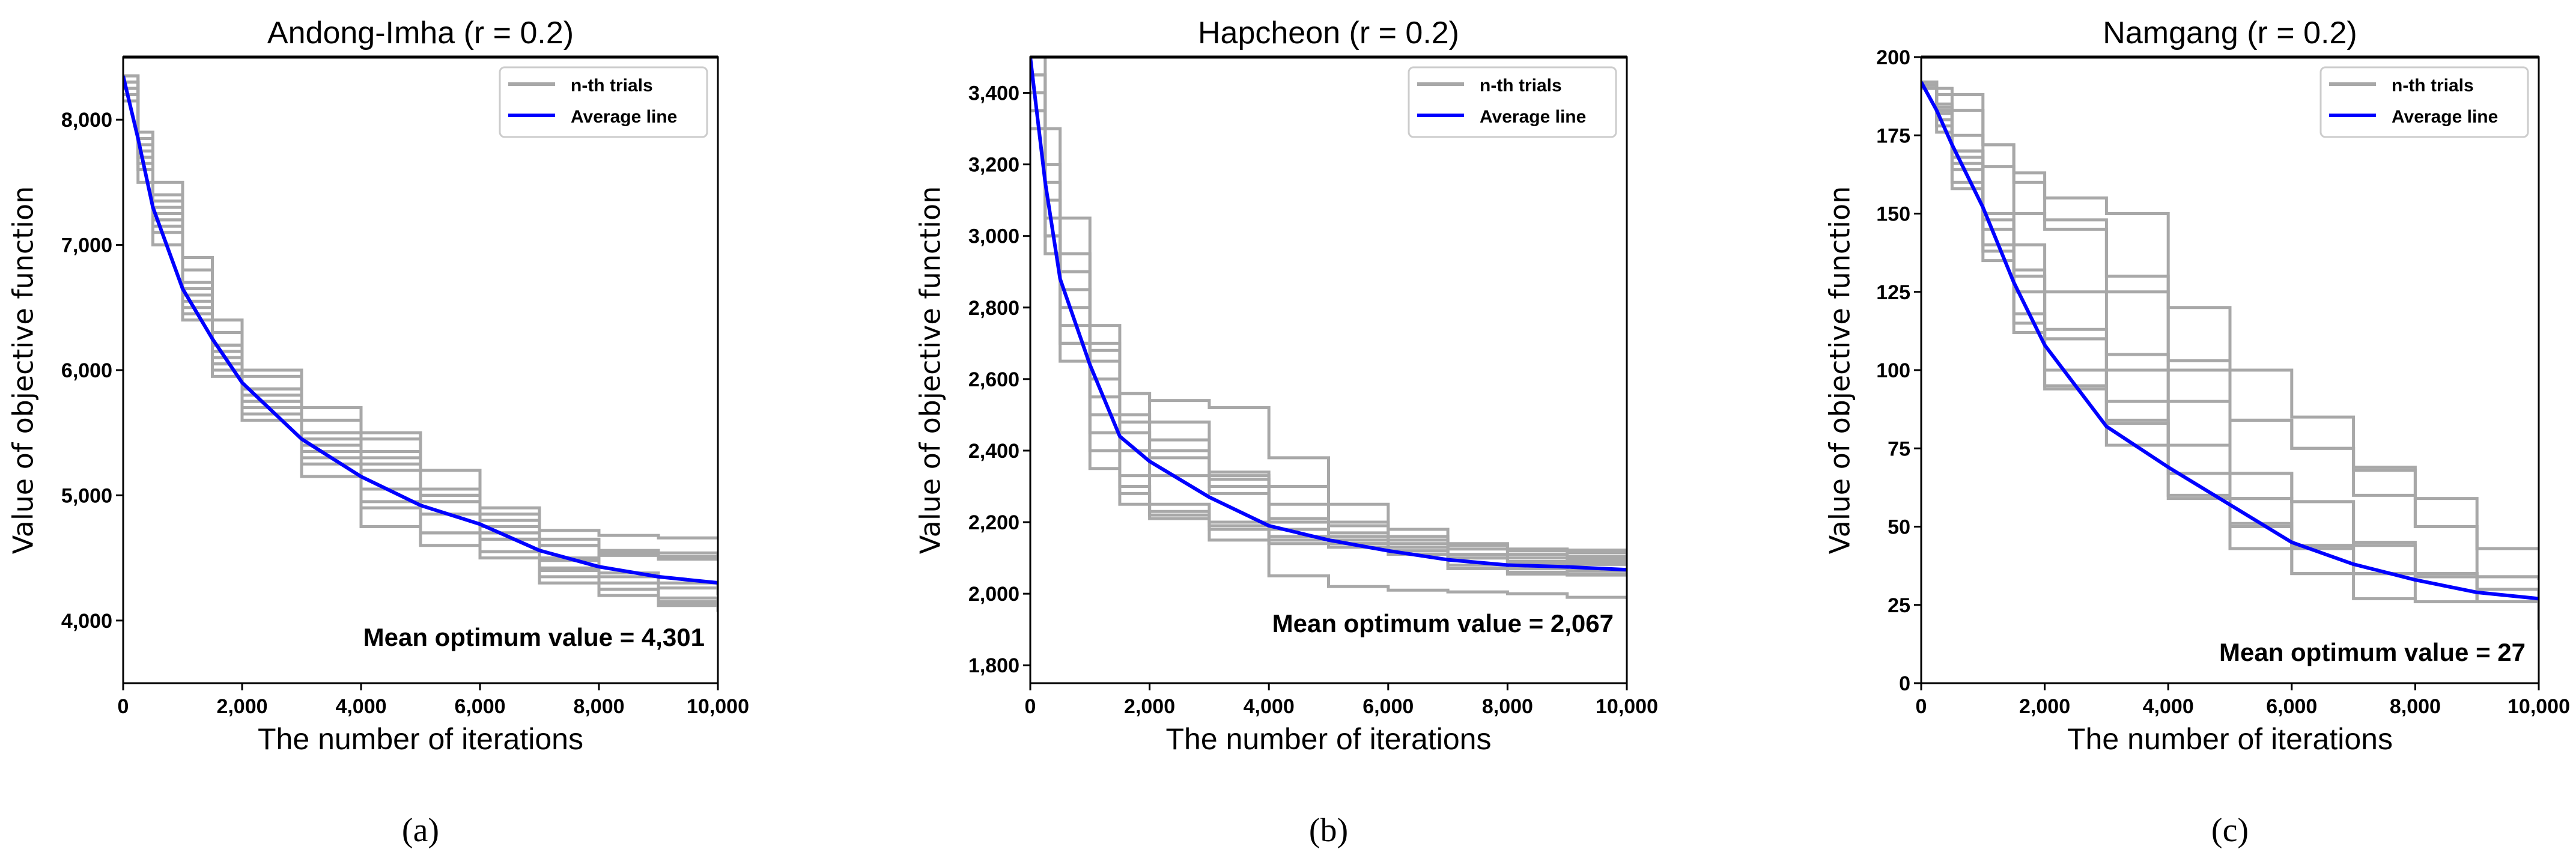 This screenshot has height=855, width=2576. I want to click on y-tick-label: 25, so click(1899, 605).